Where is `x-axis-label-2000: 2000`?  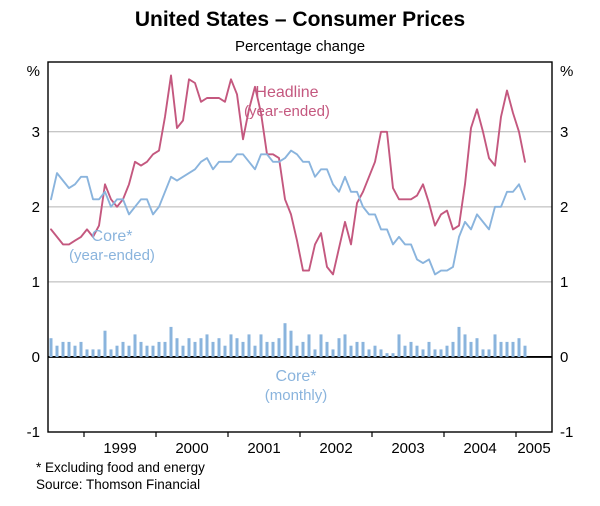 x-axis-label-2000: 2000 is located at coordinates (191, 448).